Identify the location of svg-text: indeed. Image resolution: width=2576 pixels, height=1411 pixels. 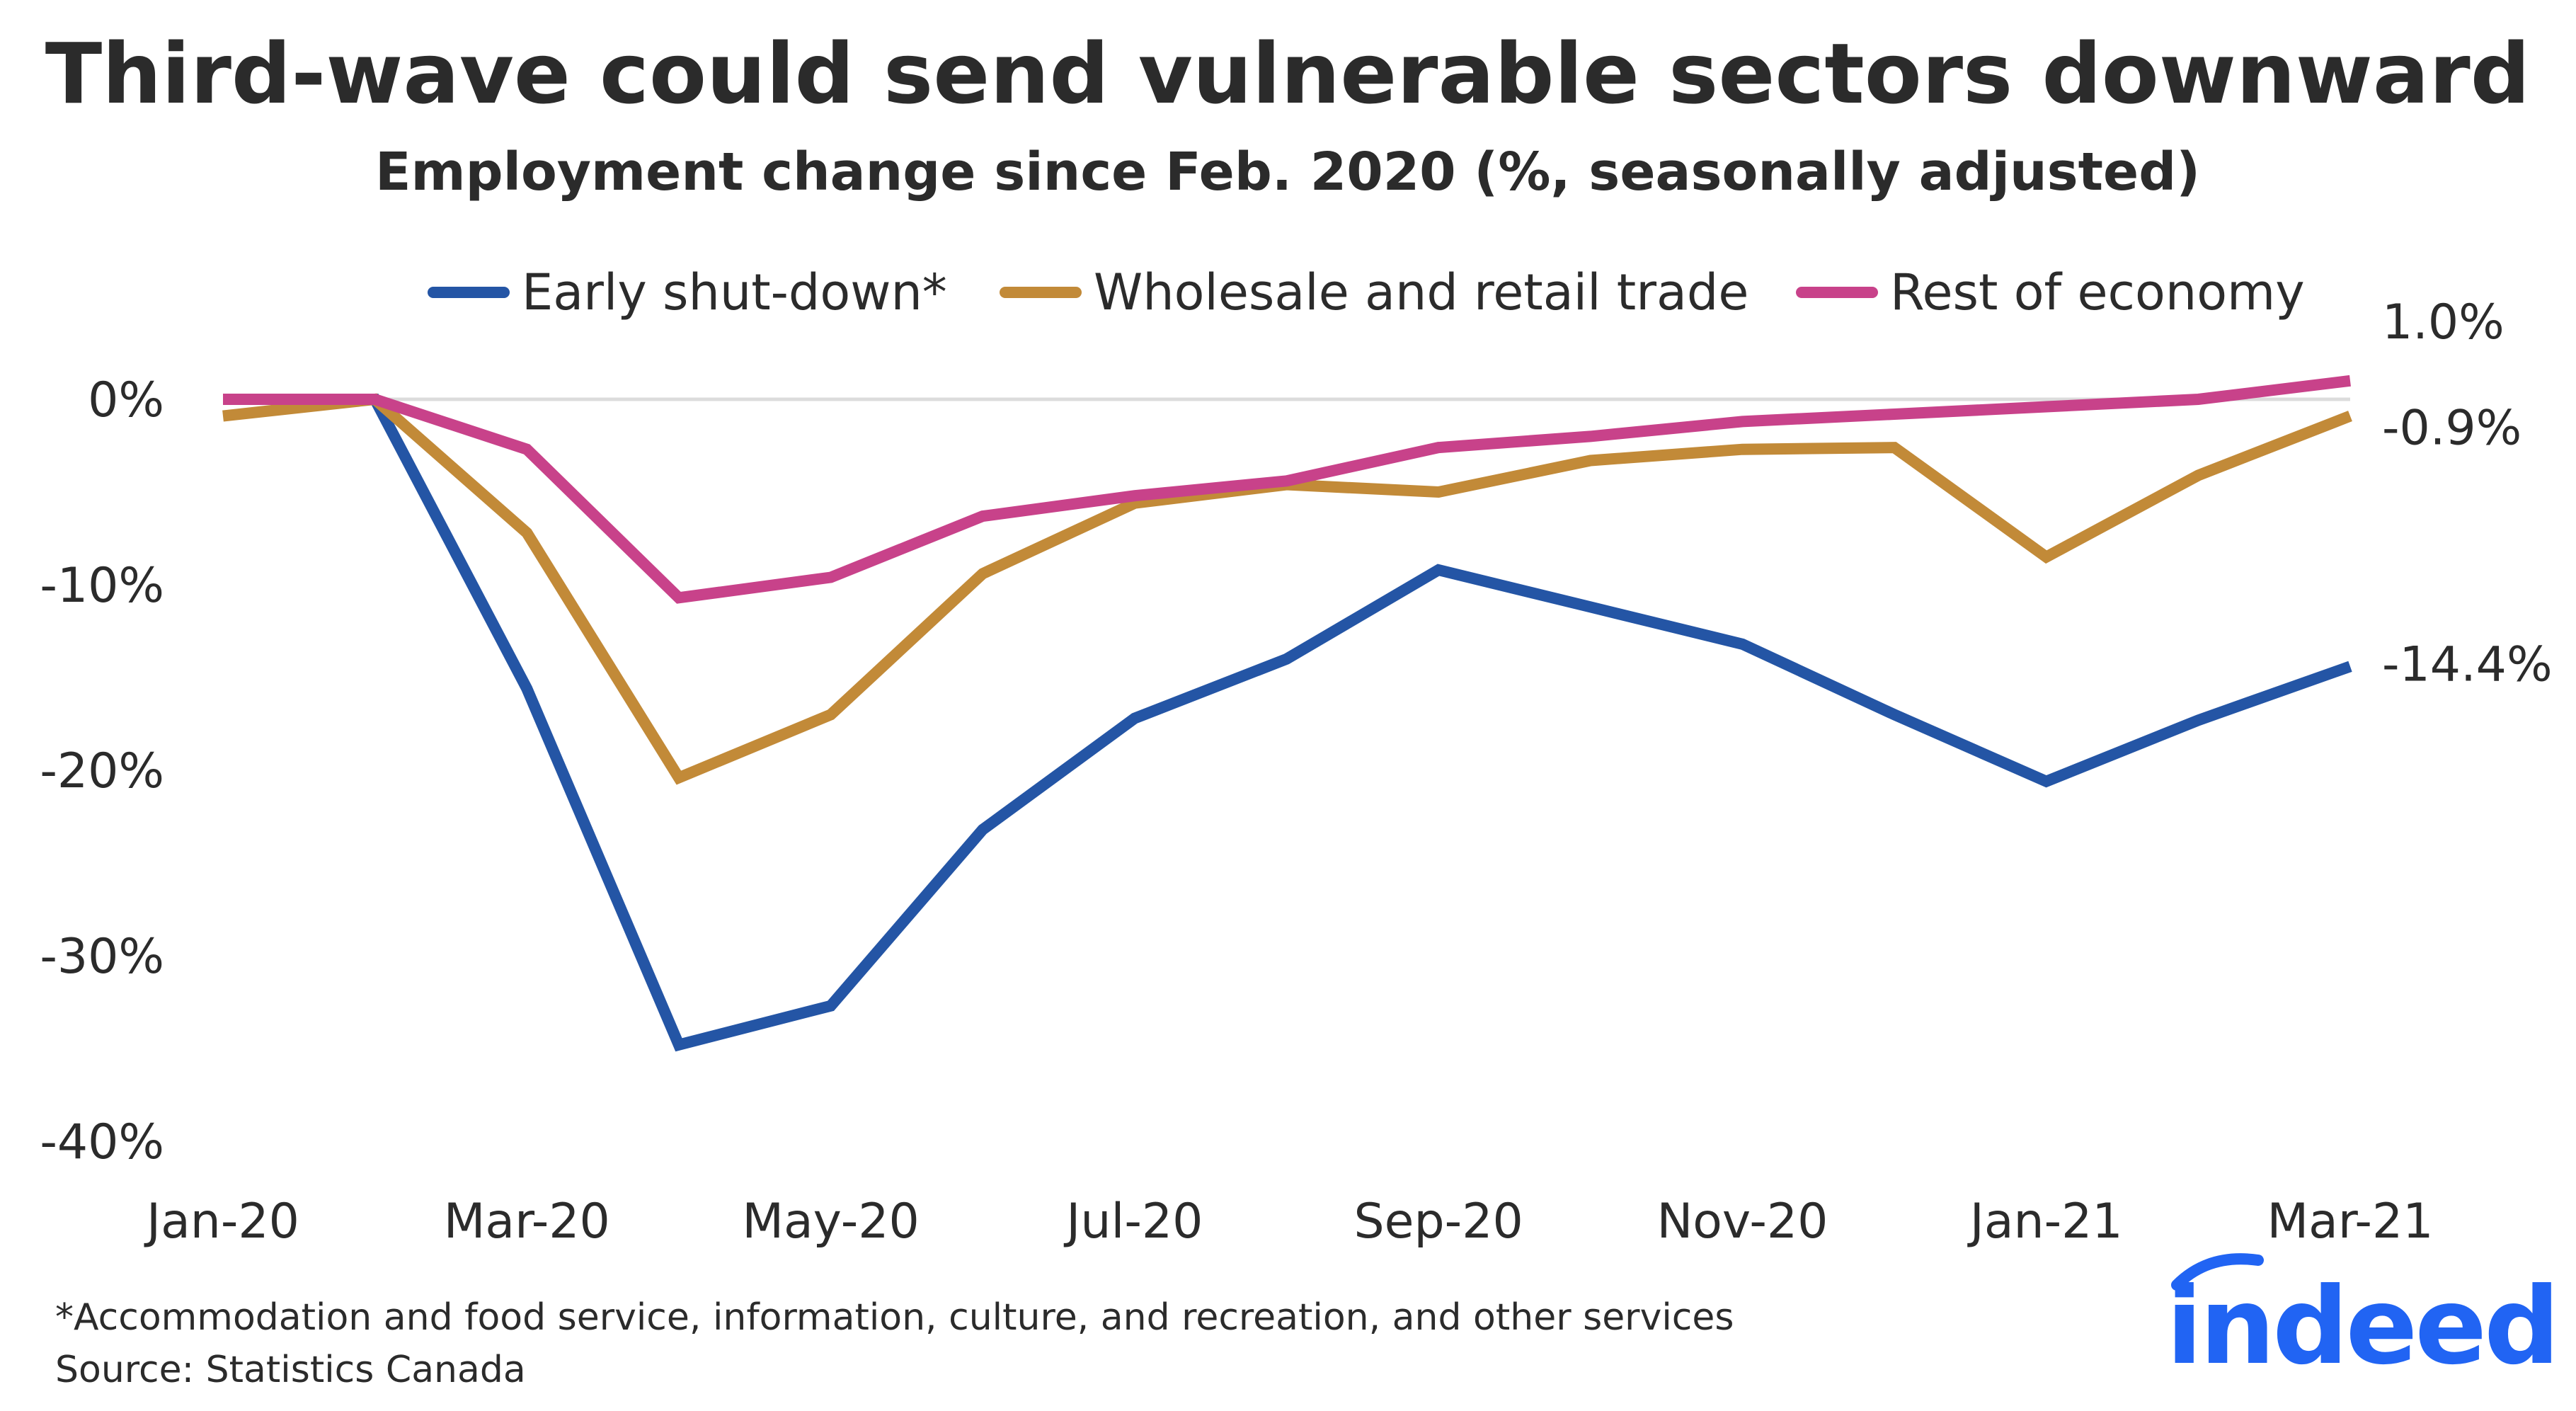
(2361, 1326).